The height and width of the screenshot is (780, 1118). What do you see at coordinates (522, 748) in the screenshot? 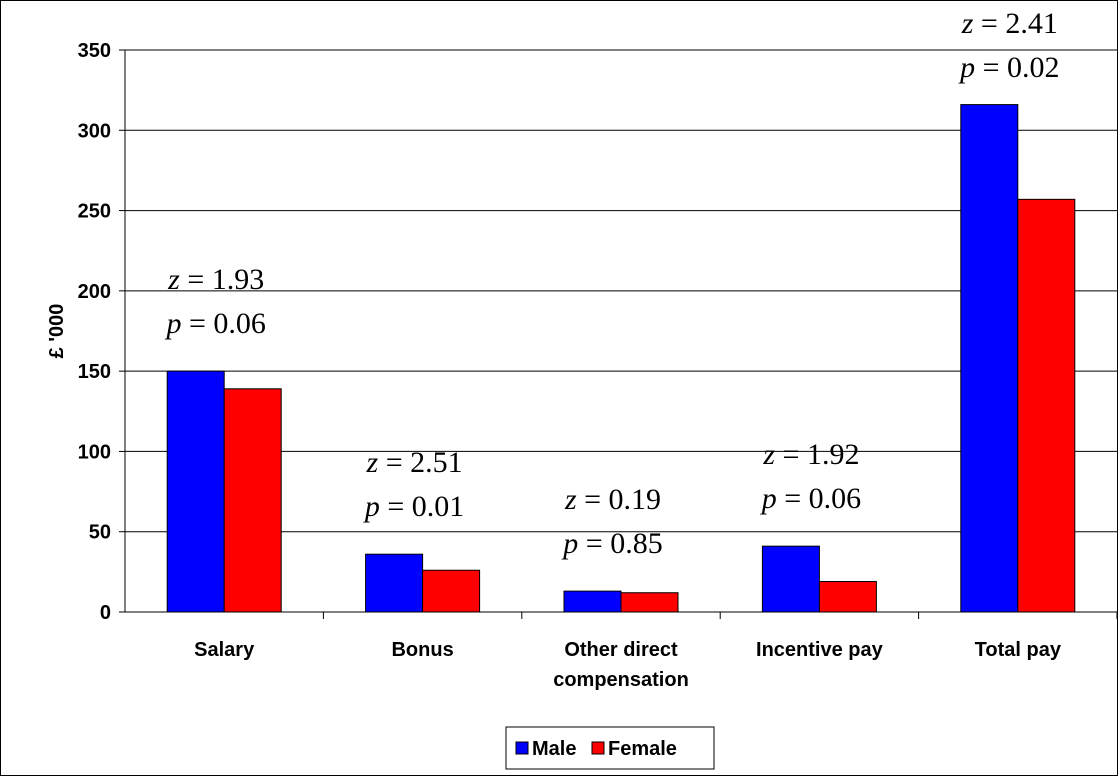
I see `legend-swatch-male` at bounding box center [522, 748].